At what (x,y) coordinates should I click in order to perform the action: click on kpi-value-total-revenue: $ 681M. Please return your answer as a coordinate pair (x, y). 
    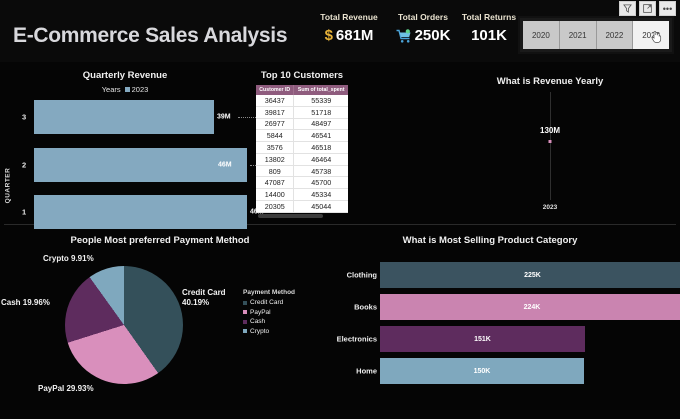
    Looking at the image, I should click on (349, 35).